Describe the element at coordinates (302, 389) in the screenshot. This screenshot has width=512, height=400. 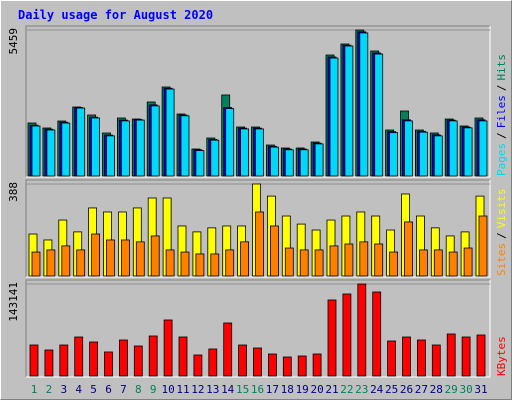
I see `x-tick-label: 19` at that location.